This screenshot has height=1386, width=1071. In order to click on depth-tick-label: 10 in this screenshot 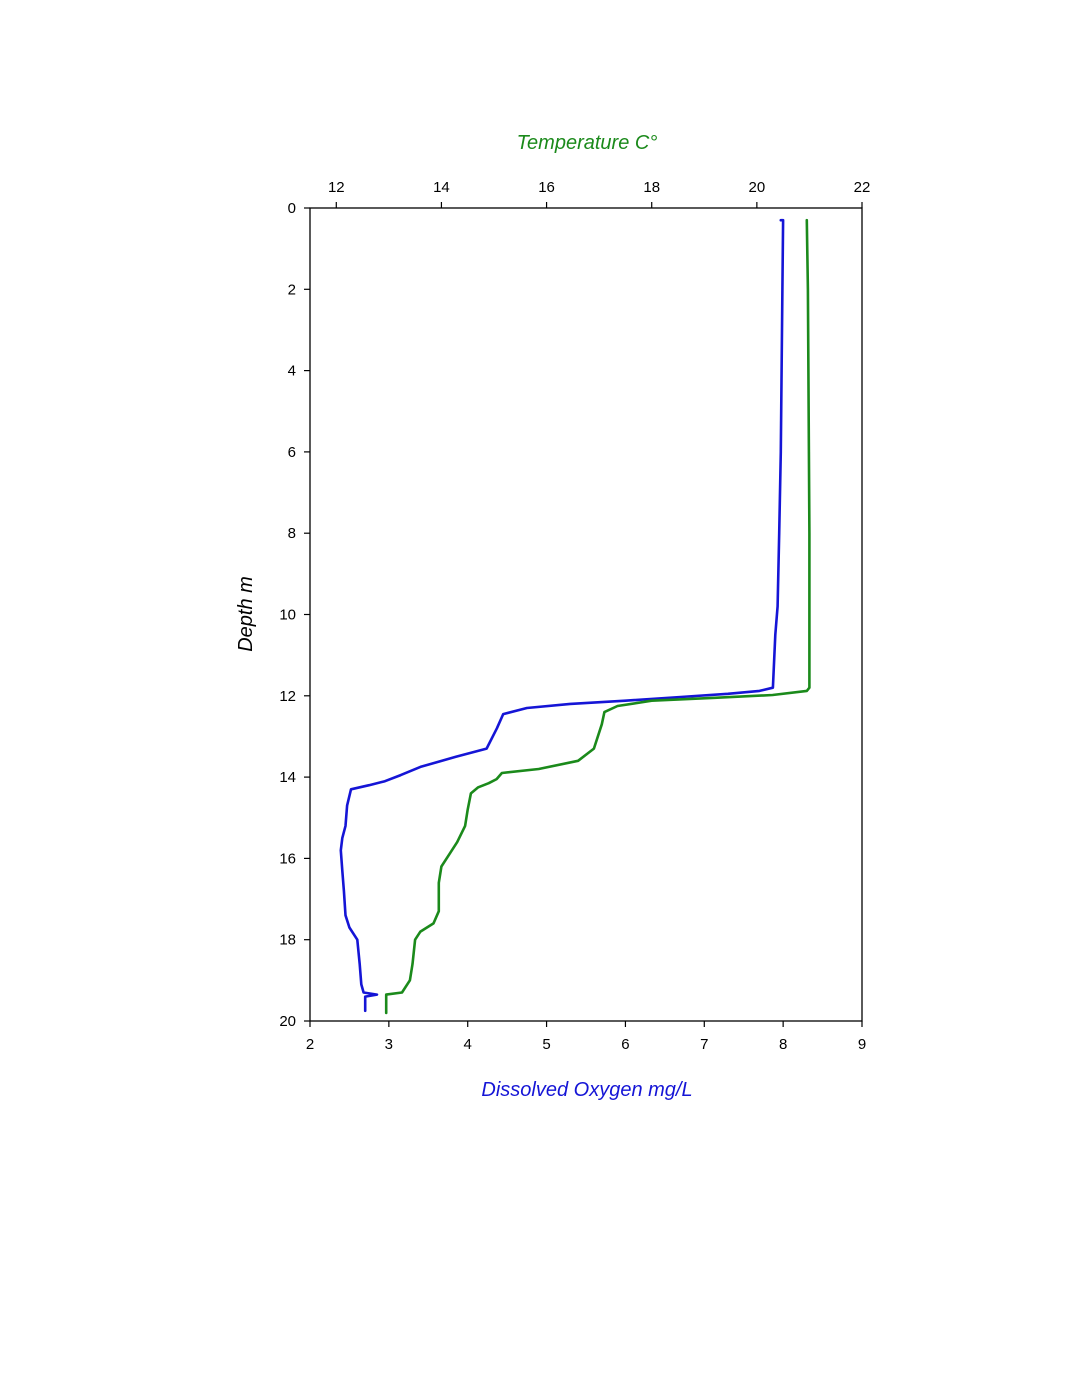, I will do `click(287, 615)`.